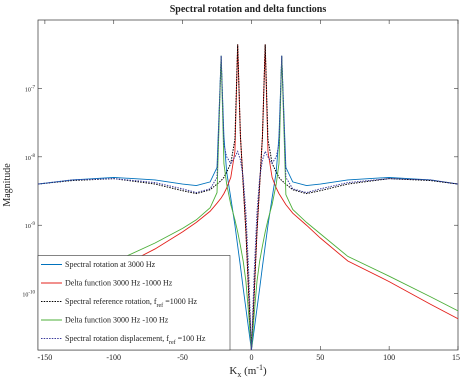  I want to click on y-axis-label: Magnitude, so click(7, 185).